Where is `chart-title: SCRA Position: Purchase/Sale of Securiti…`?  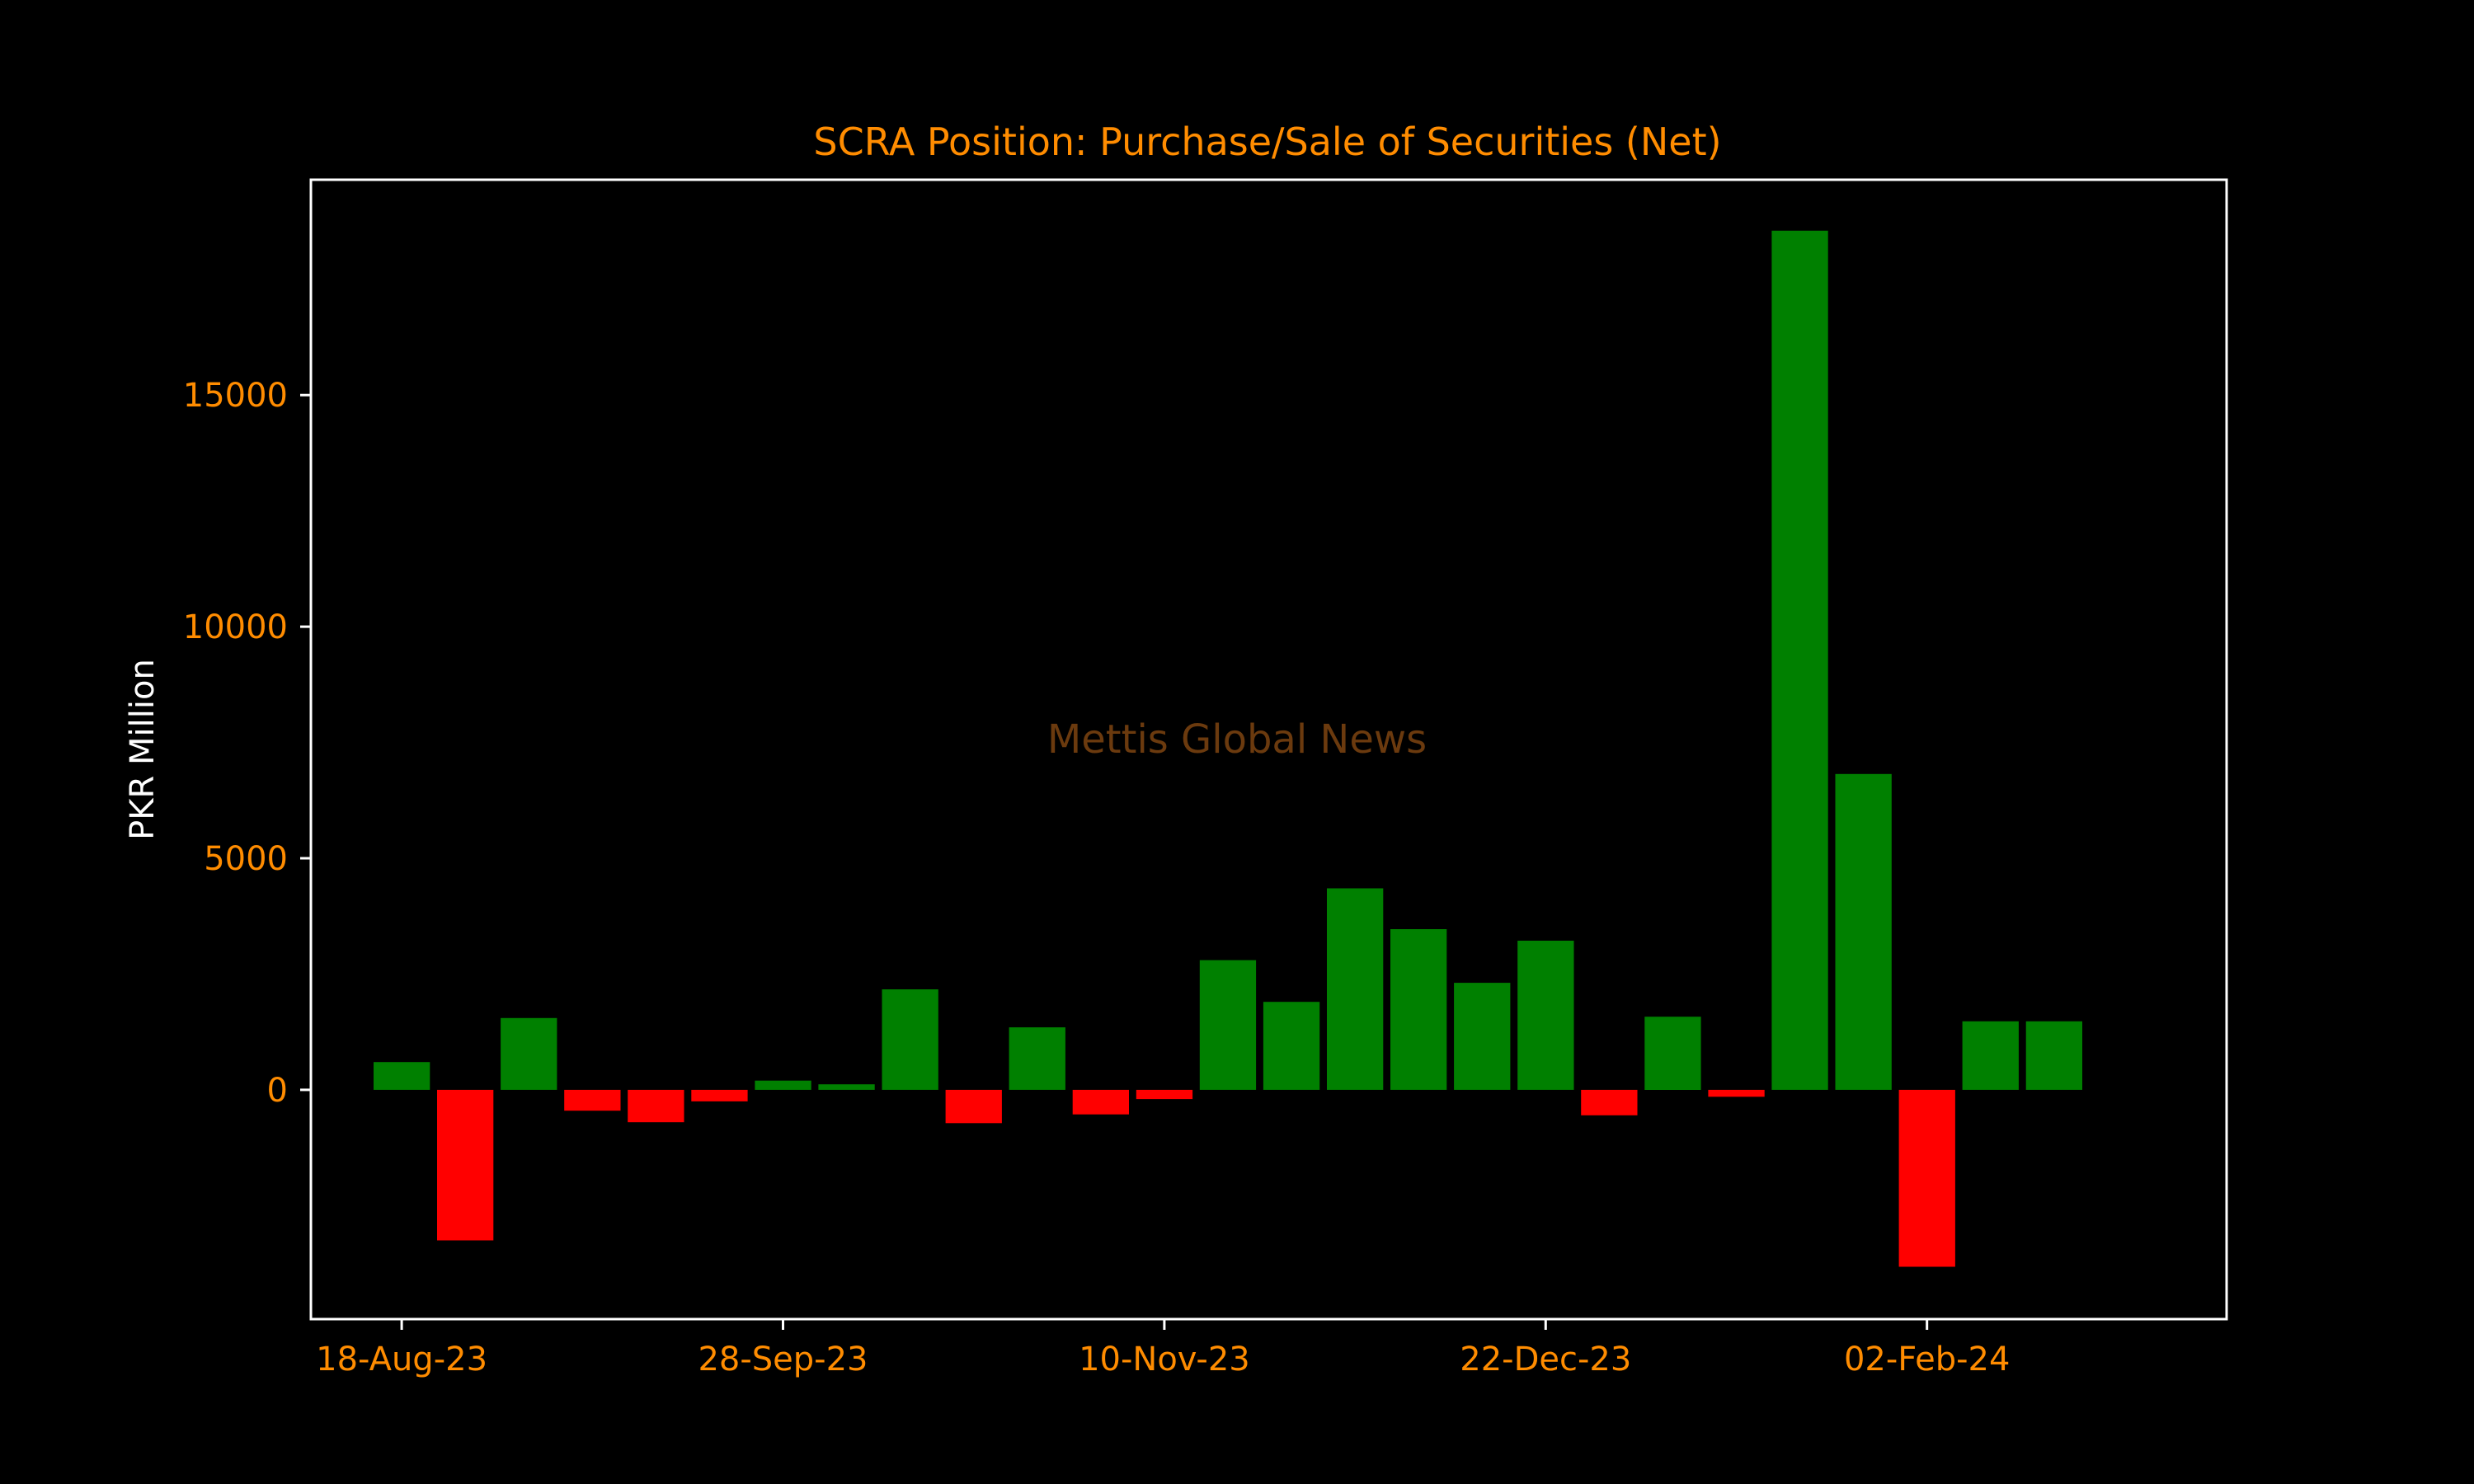
chart-title: SCRA Position: Purchase/Sale of Securiti… is located at coordinates (1267, 142).